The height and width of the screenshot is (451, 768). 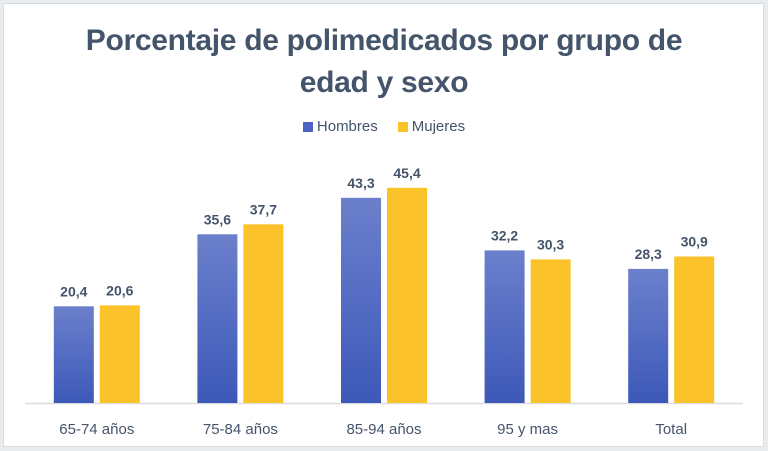 I want to click on legend-label-mujeres: Mujeres, so click(x=438, y=126).